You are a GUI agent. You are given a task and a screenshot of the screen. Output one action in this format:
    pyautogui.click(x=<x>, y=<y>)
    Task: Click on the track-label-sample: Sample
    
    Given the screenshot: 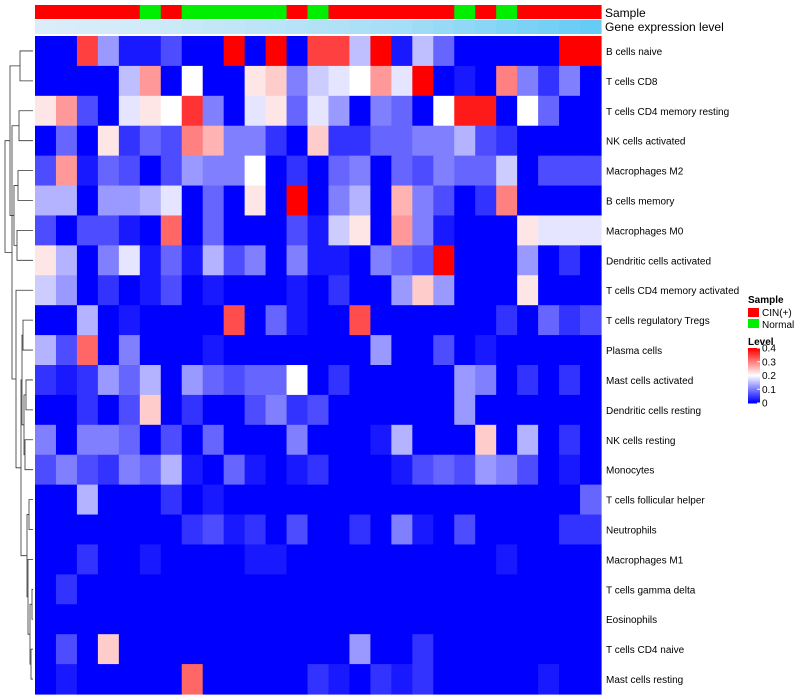 What is the action you would take?
    pyautogui.click(x=625, y=13)
    